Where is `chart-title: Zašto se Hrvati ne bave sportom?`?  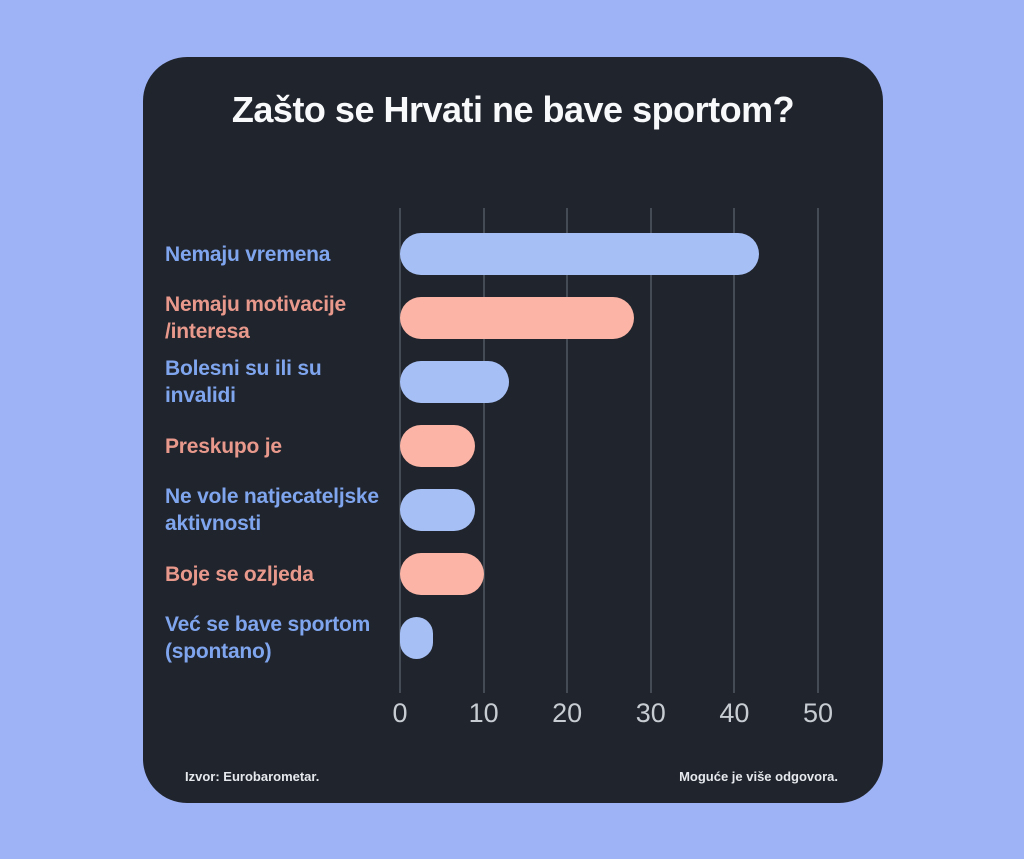 chart-title: Zašto se Hrvati ne bave sportom? is located at coordinates (513, 109).